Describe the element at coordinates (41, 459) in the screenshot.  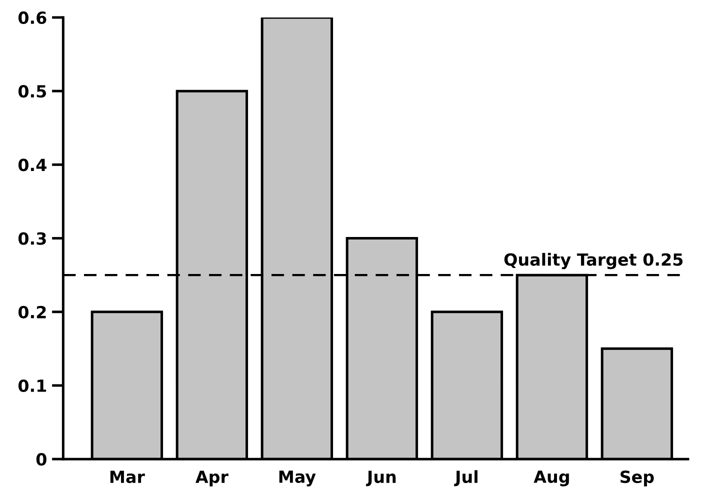
I see `y-tick-label: 0` at that location.